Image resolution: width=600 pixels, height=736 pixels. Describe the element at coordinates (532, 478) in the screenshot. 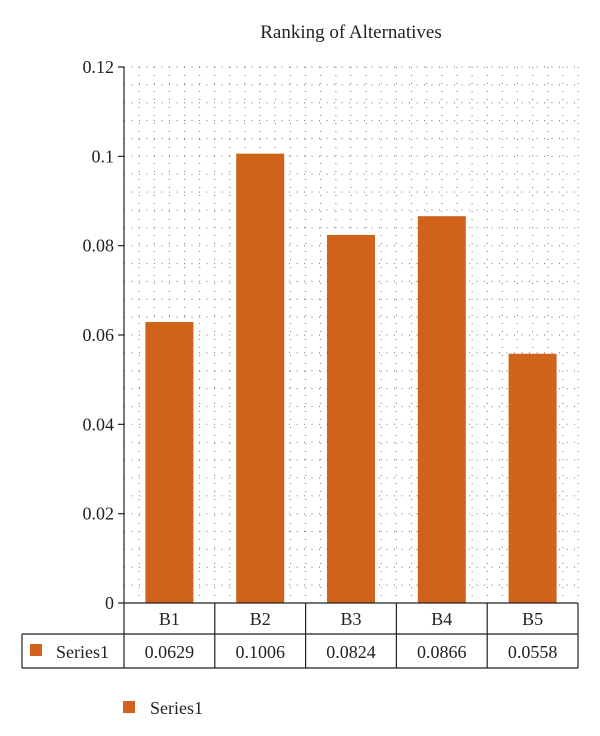

I see `bar-B5` at that location.